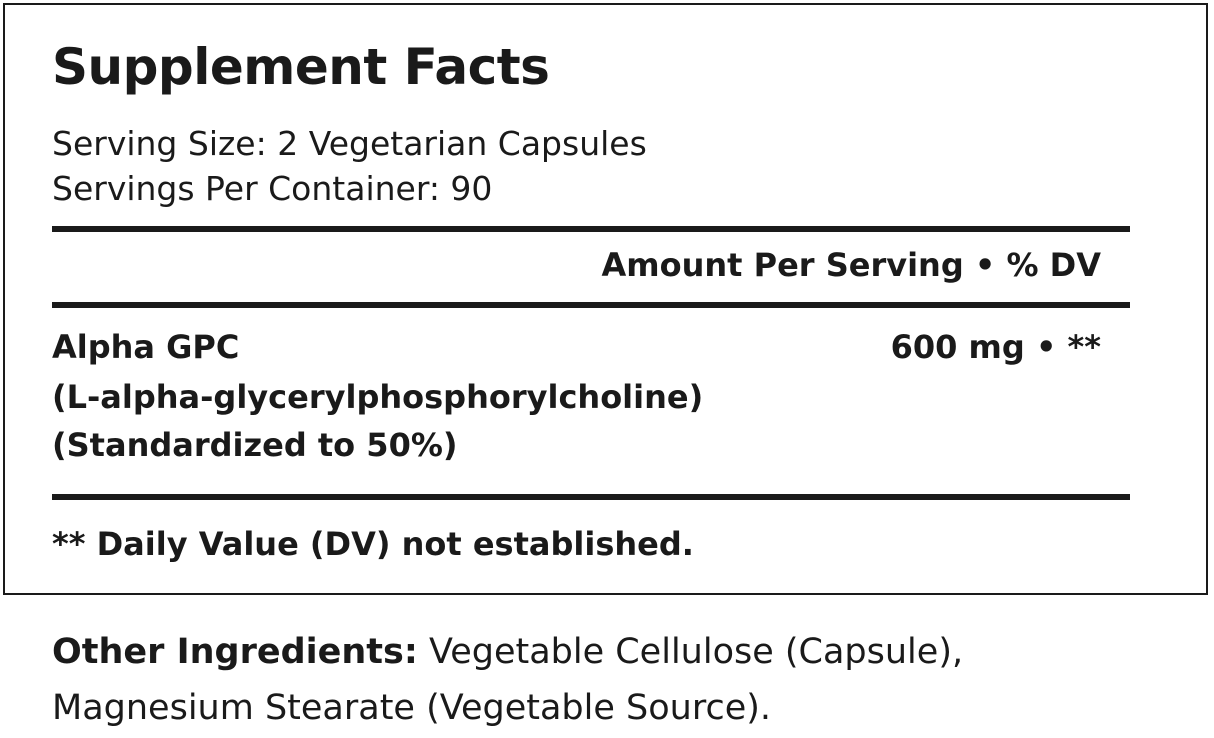 Image resolution: width=1214 pixels, height=738 pixels. Describe the element at coordinates (378, 397) in the screenshot. I see `ingredient-subname: (L-alpha-glycerylphosphorylcholine)` at that location.